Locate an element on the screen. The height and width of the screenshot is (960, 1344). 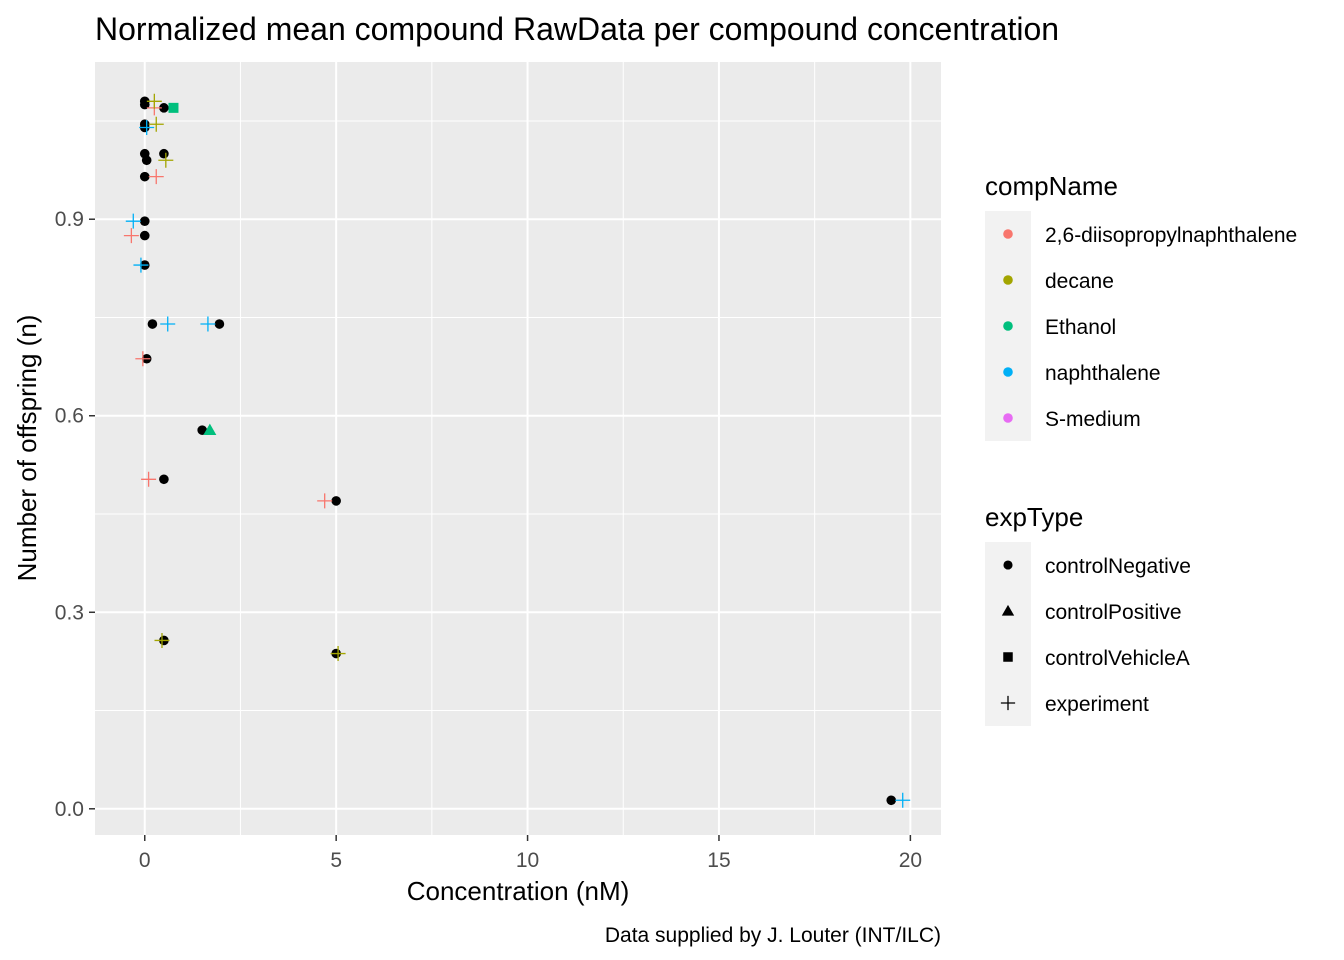
x-tick-label: 10 is located at coordinates (527, 860).